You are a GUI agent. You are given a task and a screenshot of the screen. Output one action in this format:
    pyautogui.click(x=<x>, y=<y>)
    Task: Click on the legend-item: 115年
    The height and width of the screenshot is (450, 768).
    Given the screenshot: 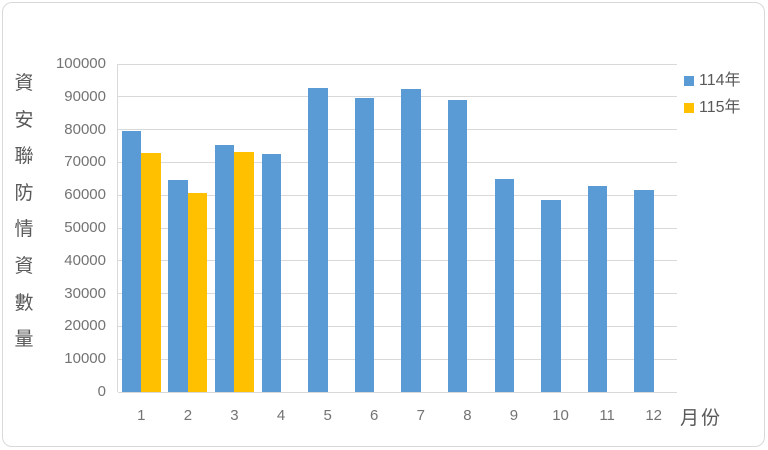 What is the action you would take?
    pyautogui.click(x=712, y=108)
    